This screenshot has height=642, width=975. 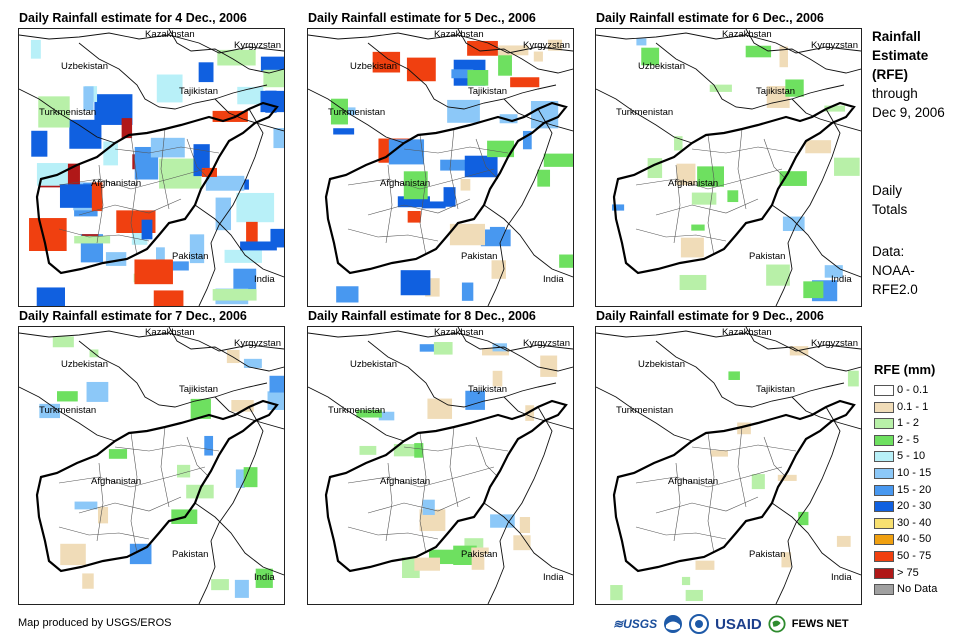 What do you see at coordinates (908, 423) in the screenshot?
I see `legend-label: 1 - 2` at bounding box center [908, 423].